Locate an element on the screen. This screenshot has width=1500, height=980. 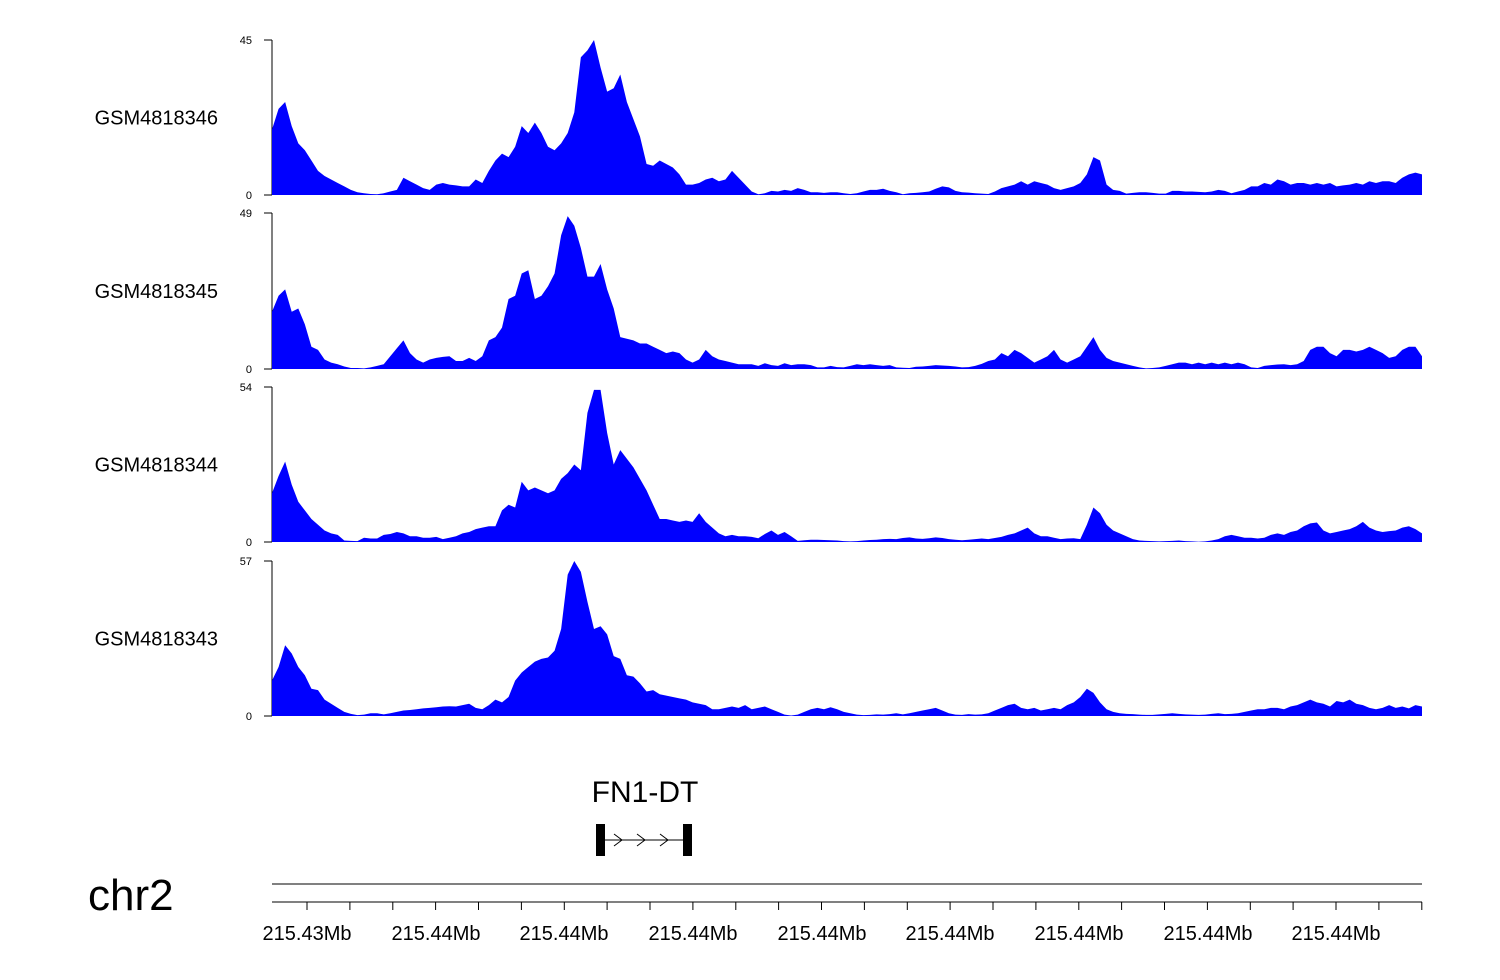
strand-arrows is located at coordinates (641, 840).